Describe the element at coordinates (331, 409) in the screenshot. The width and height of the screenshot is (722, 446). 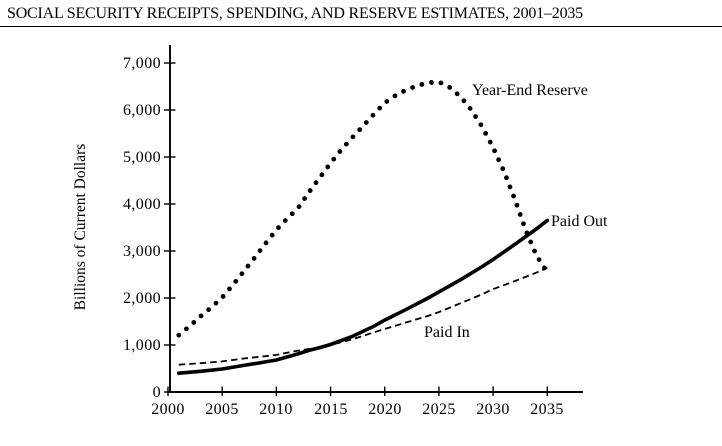
I see `x-tick-label-2015: 2015` at that location.